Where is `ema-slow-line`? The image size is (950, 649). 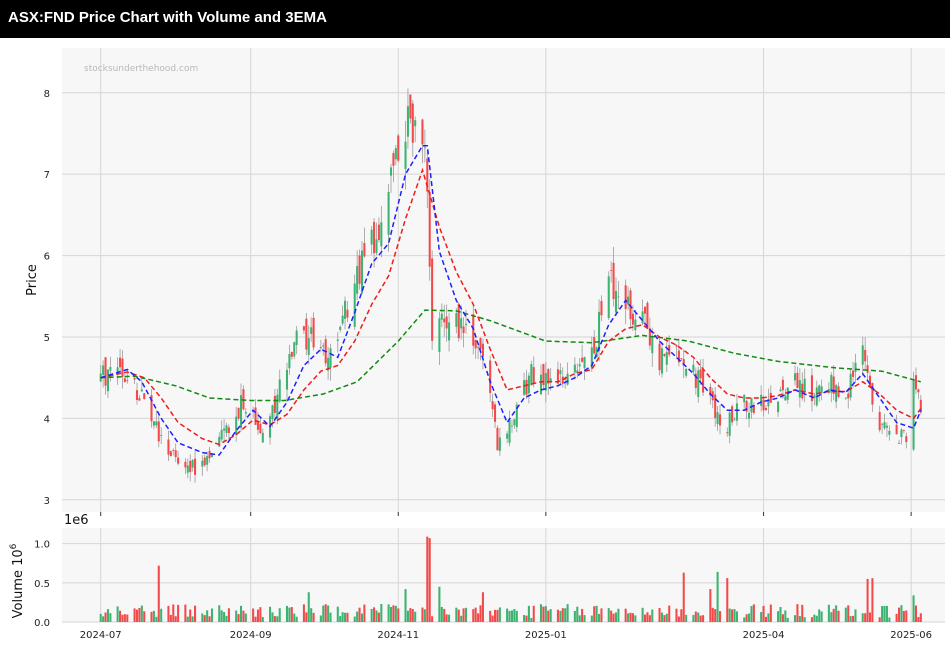
ema-slow-line is located at coordinates (510, 355).